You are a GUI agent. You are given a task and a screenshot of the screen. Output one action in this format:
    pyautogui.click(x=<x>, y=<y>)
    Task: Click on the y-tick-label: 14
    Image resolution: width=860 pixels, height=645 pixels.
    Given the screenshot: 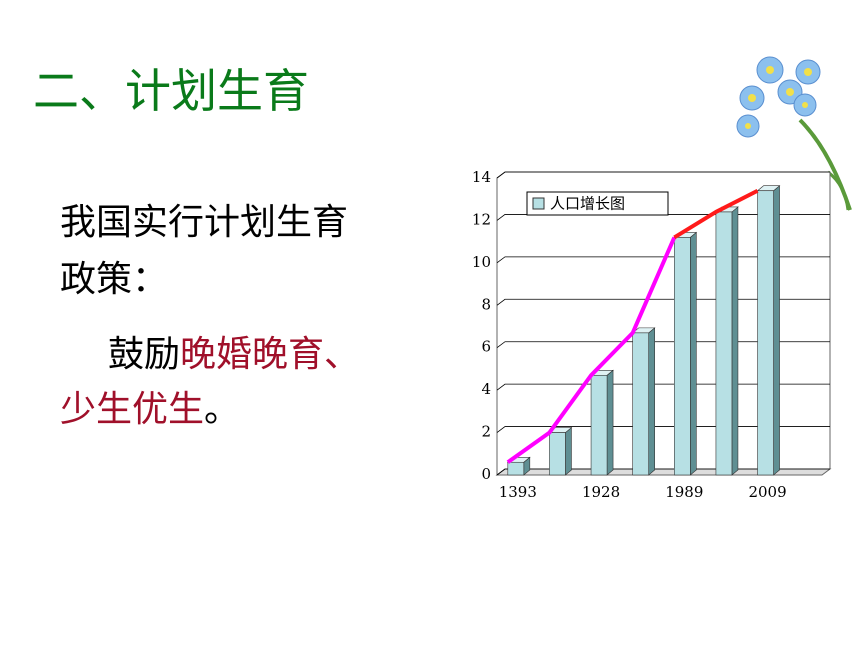 What is the action you would take?
    pyautogui.click(x=481, y=177)
    